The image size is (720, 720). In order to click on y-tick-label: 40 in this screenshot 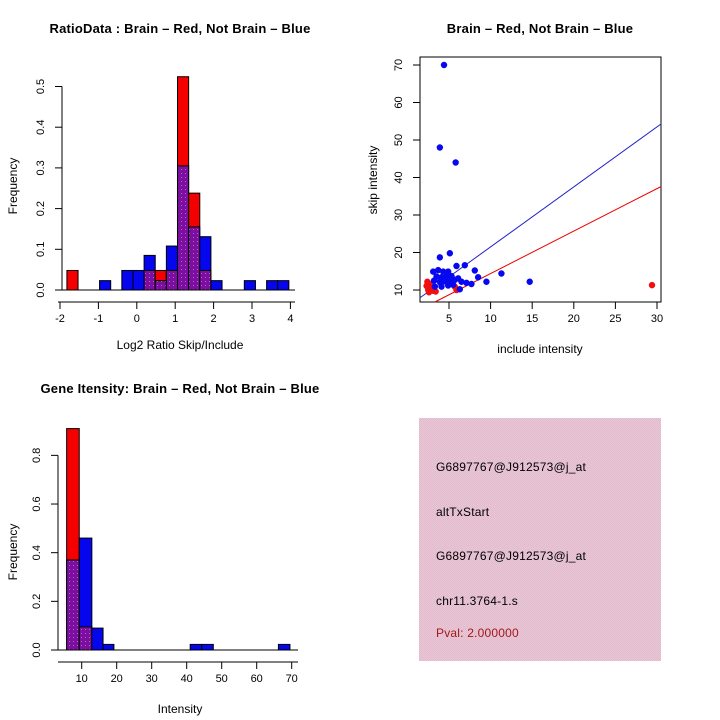, I will do `click(399, 177)`.